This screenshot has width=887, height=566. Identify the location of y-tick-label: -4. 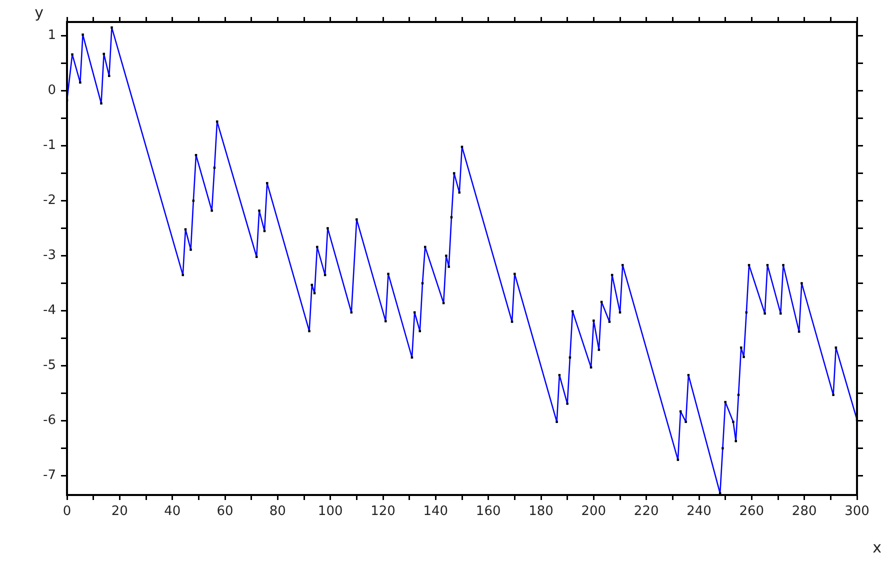
(49, 310).